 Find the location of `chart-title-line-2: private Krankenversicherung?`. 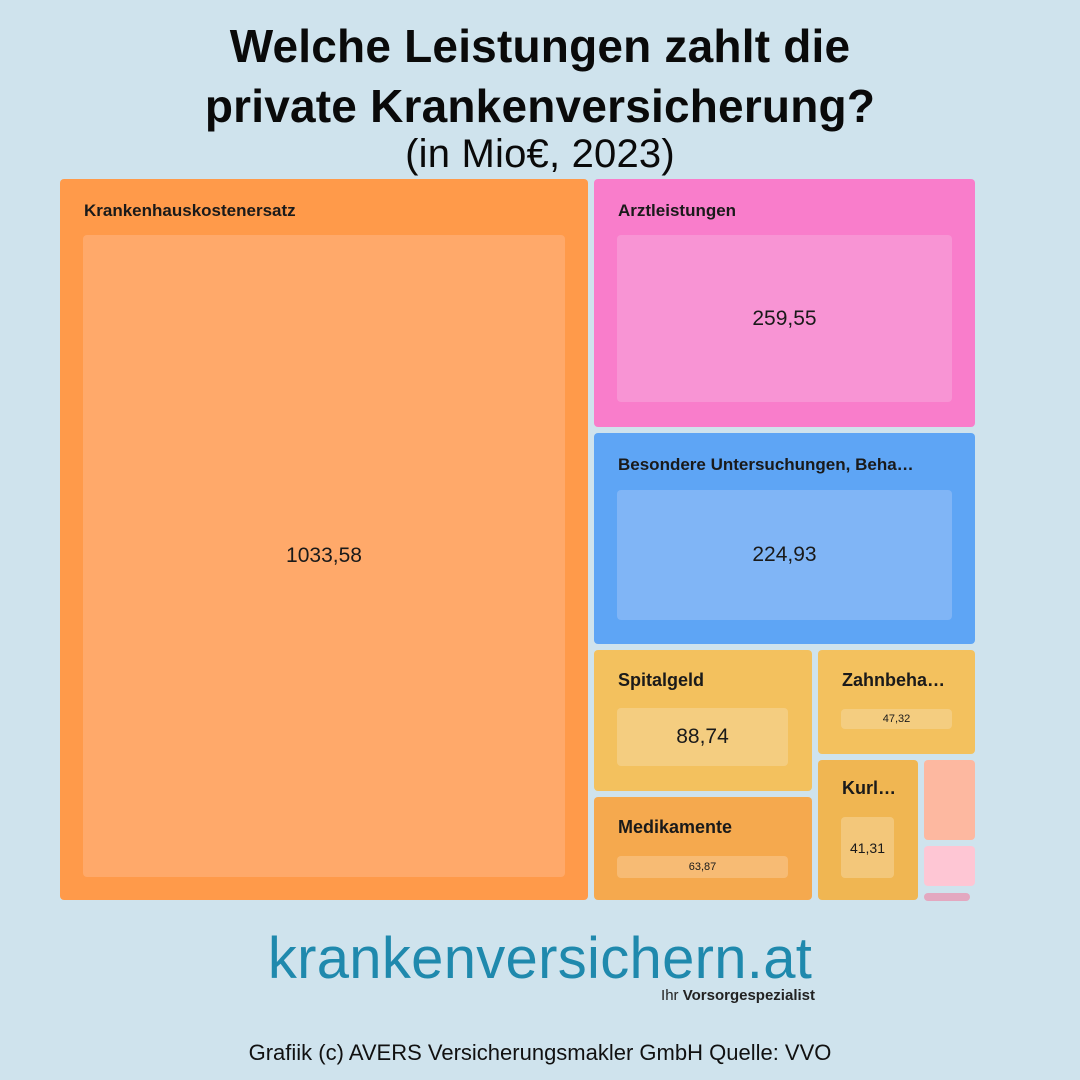

chart-title-line-2: private Krankenversicherung? is located at coordinates (540, 106).